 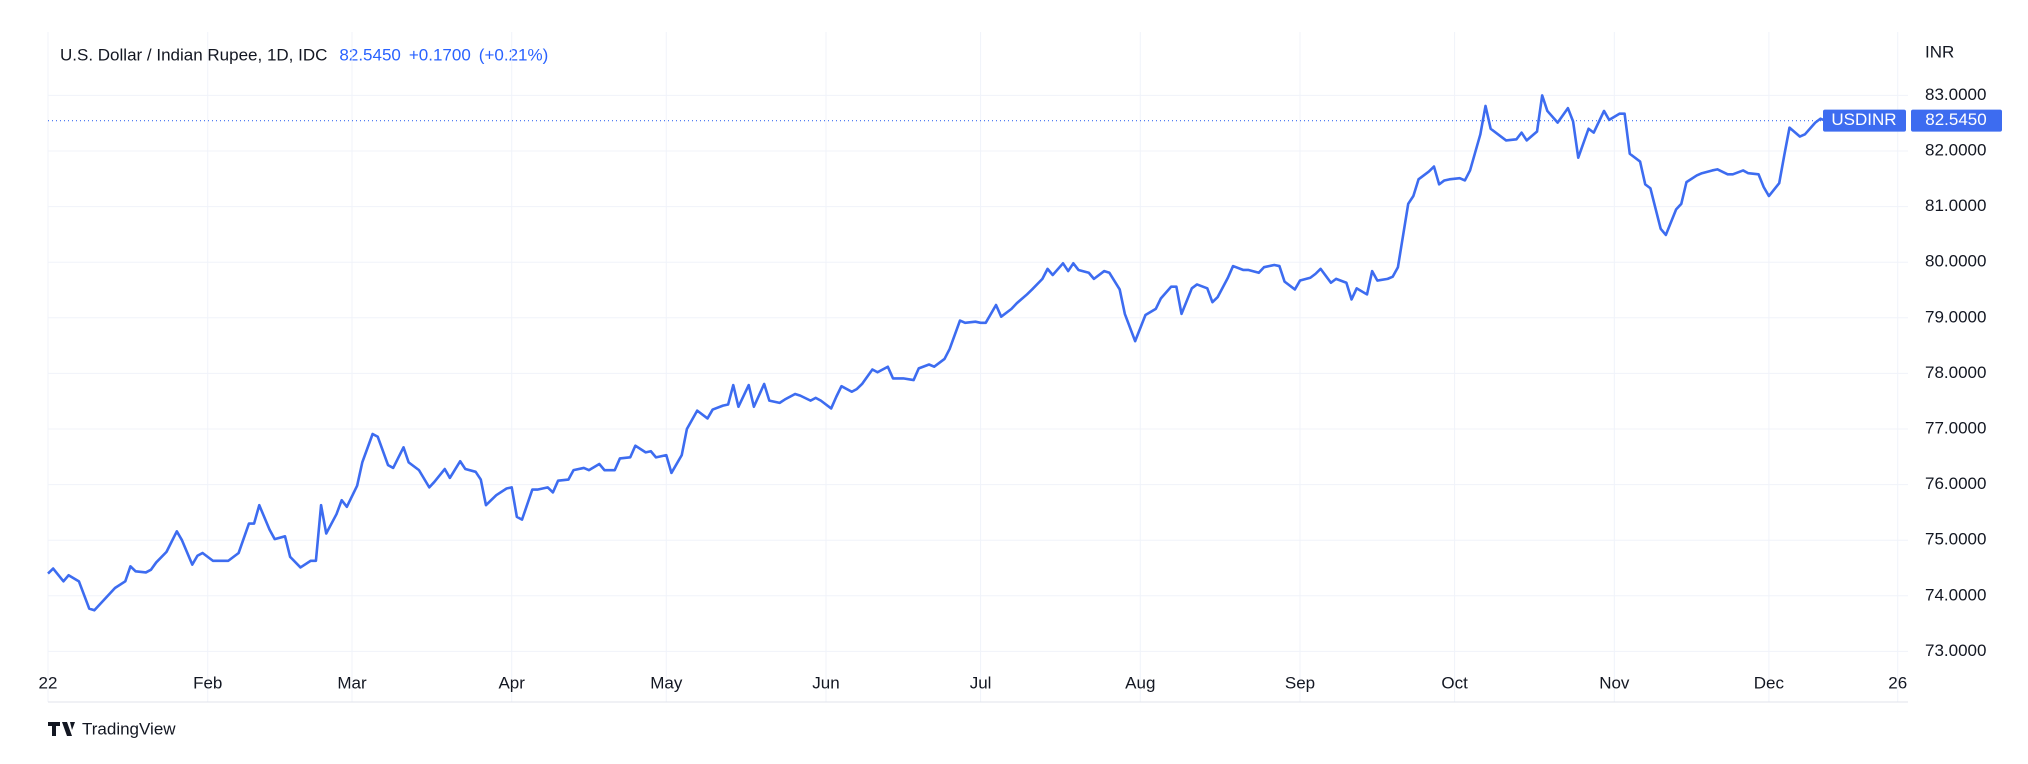 What do you see at coordinates (1955, 316) in the screenshot?
I see `y-tick-label: 79.0000` at bounding box center [1955, 316].